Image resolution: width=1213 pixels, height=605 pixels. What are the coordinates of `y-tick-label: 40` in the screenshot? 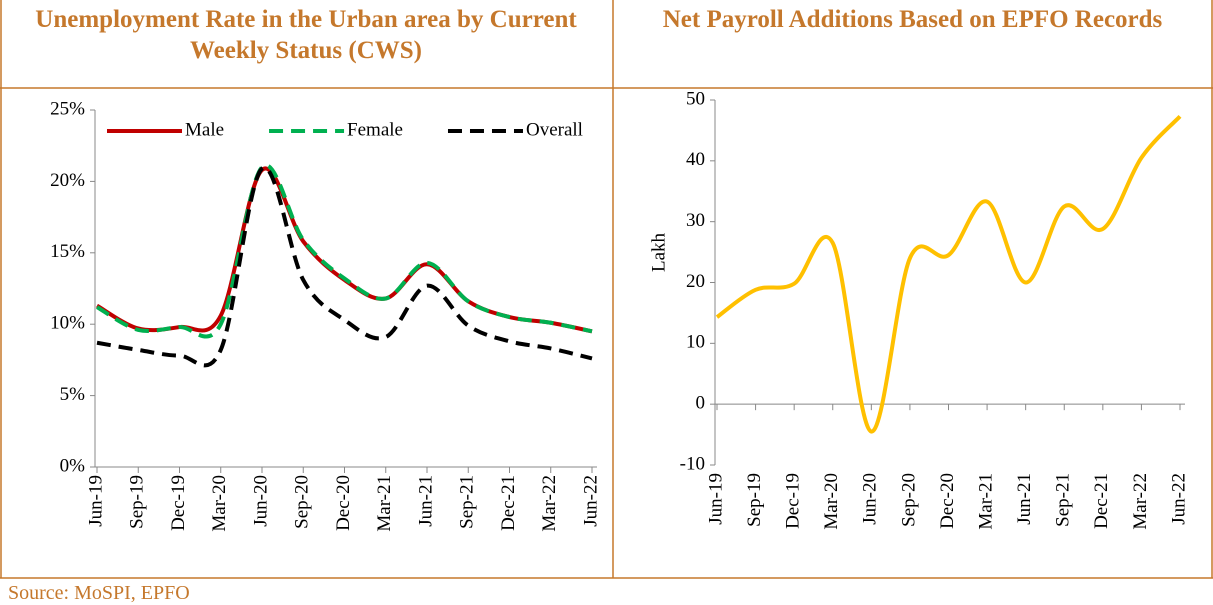 It's located at (695, 159).